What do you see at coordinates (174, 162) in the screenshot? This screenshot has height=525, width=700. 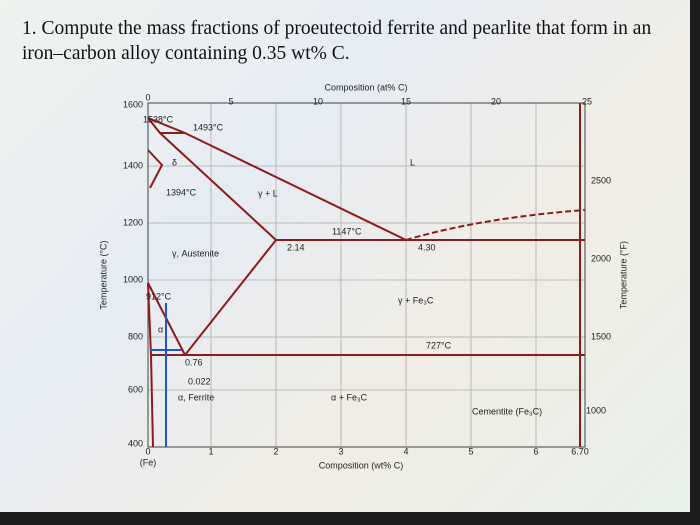 I see `label-delta: δ` at bounding box center [174, 162].